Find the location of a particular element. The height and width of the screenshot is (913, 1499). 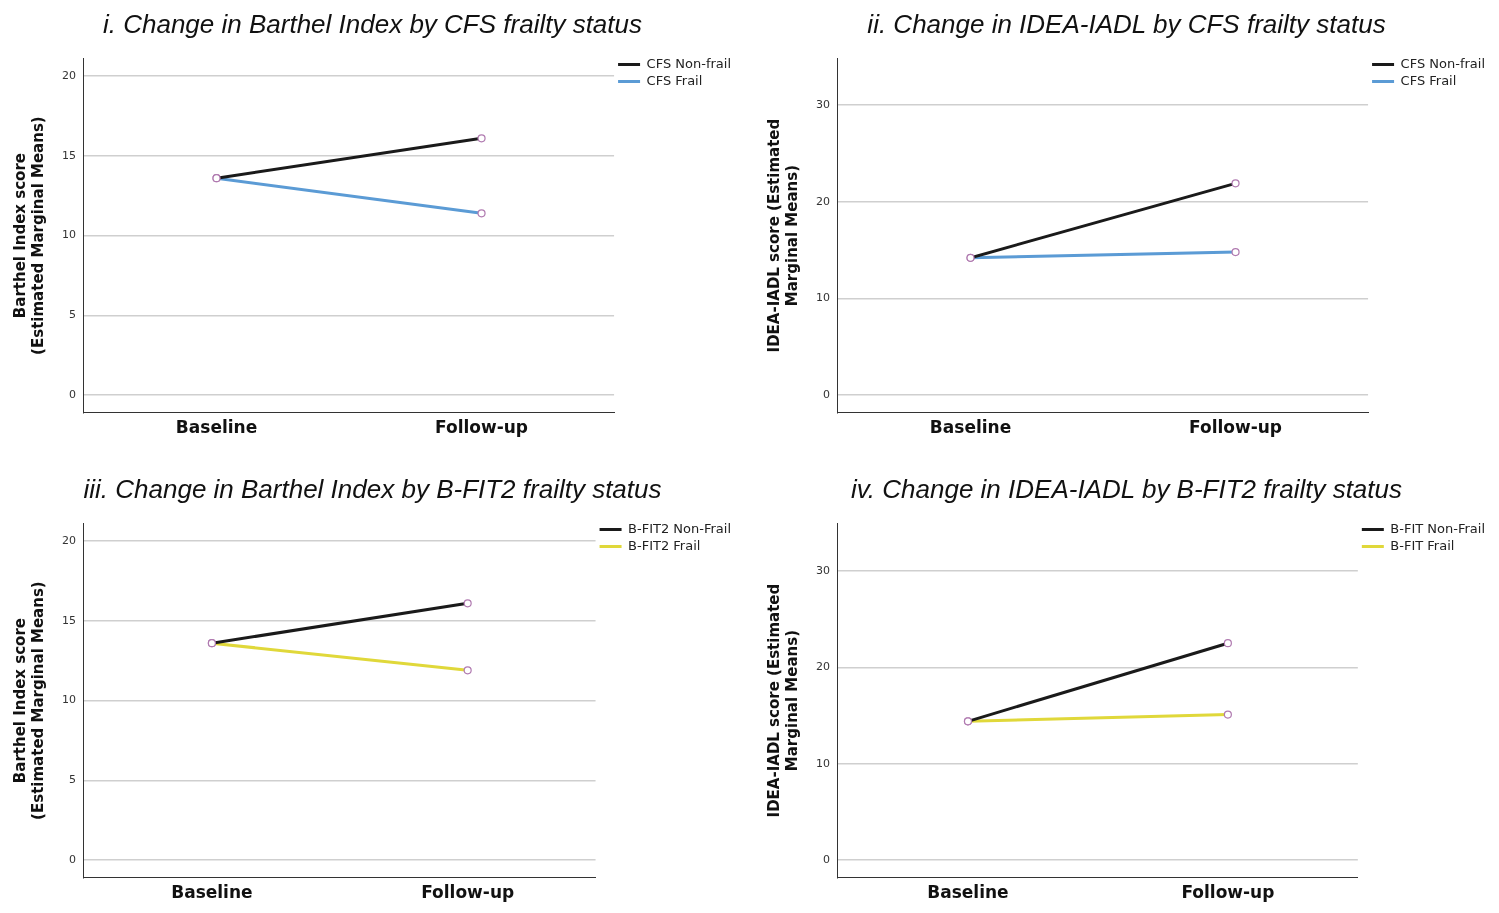

chart-title: iii. Change in Barthel Index by B-FIT2 frailty status is located at coordinates (372, 489).